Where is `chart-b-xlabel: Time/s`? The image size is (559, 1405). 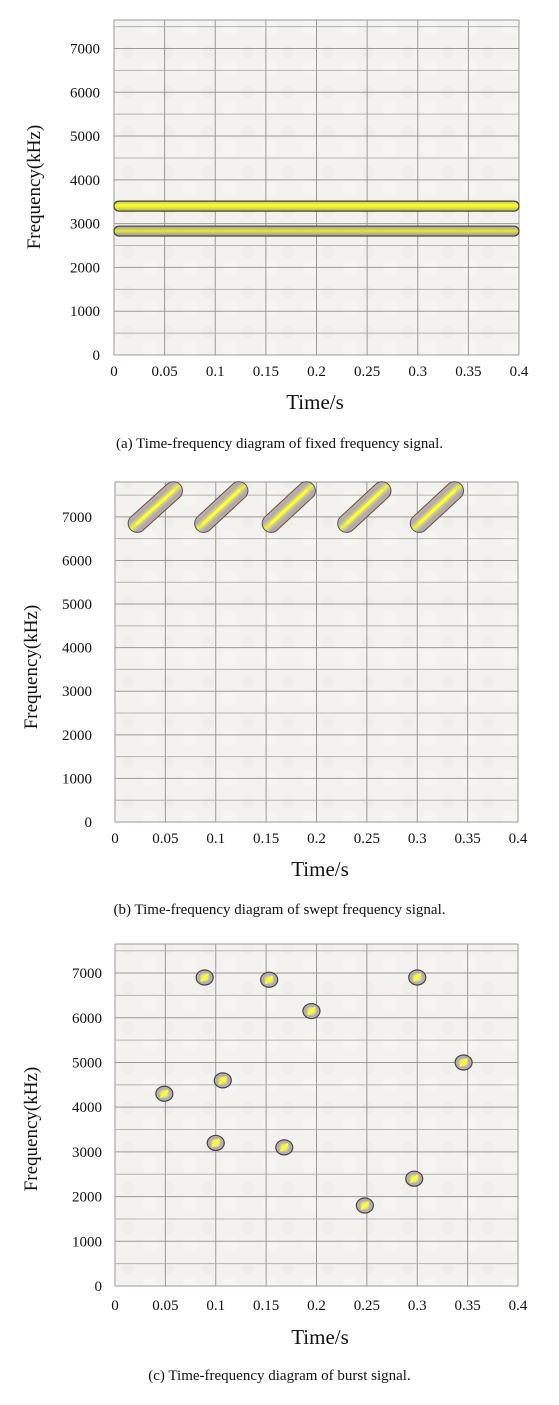 chart-b-xlabel: Time/s is located at coordinates (320, 869).